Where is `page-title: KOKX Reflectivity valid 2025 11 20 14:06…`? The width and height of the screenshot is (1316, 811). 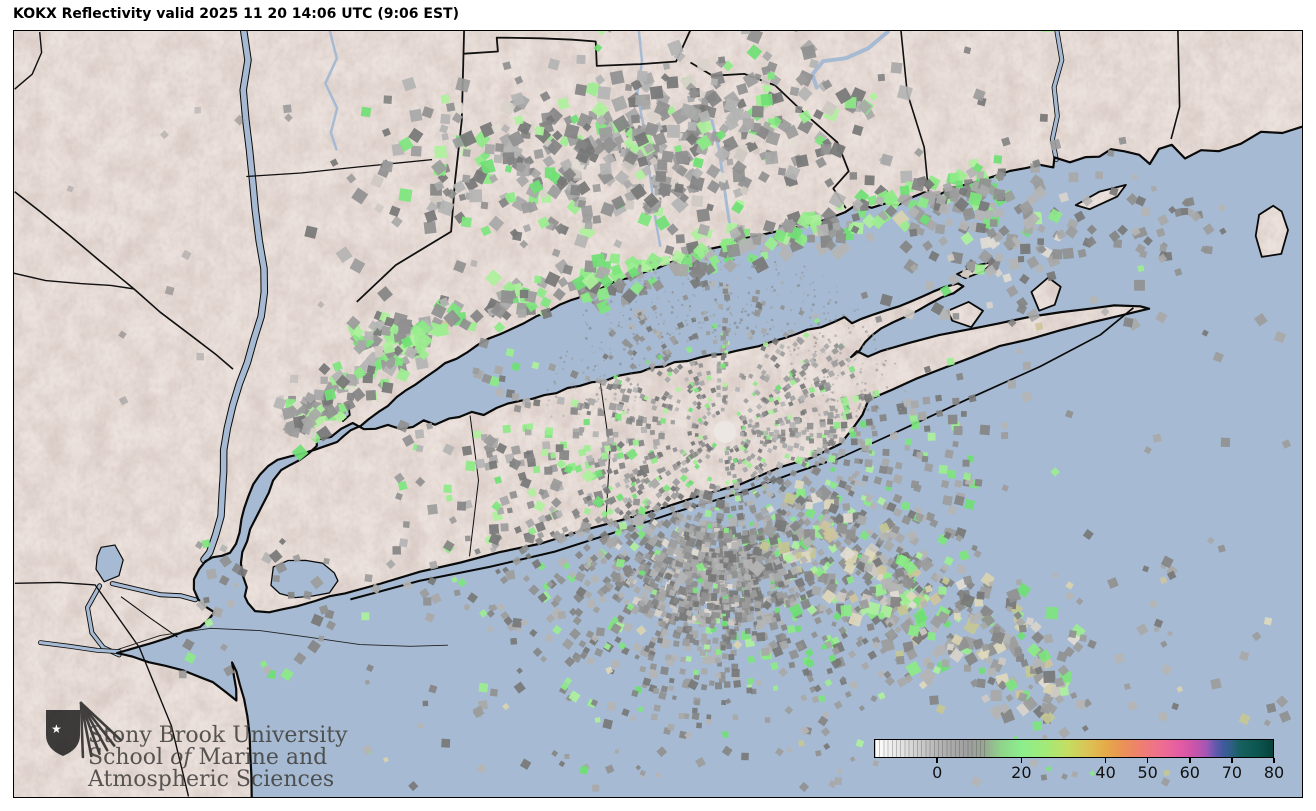 page-title: KOKX Reflectivity valid 2025 11 20 14:06… is located at coordinates (236, 14).